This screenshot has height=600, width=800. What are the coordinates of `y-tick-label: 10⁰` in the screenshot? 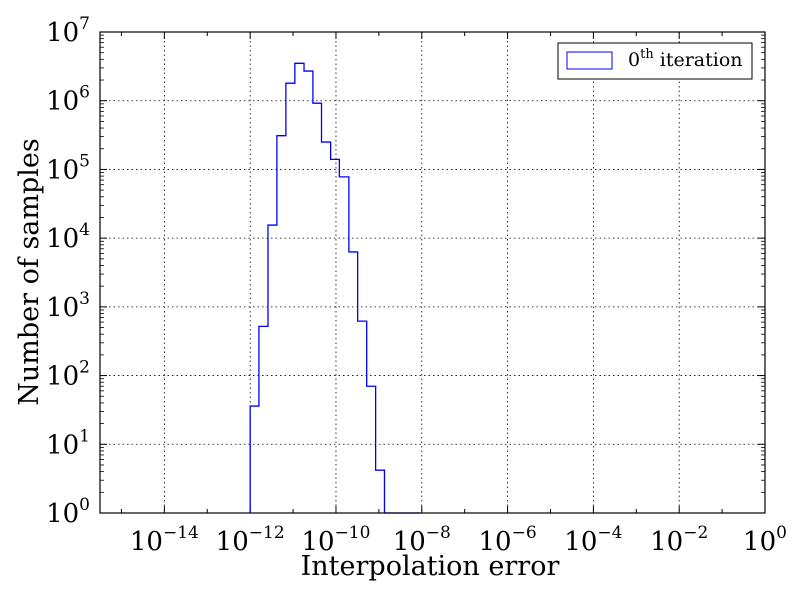 It's located at (68, 512).